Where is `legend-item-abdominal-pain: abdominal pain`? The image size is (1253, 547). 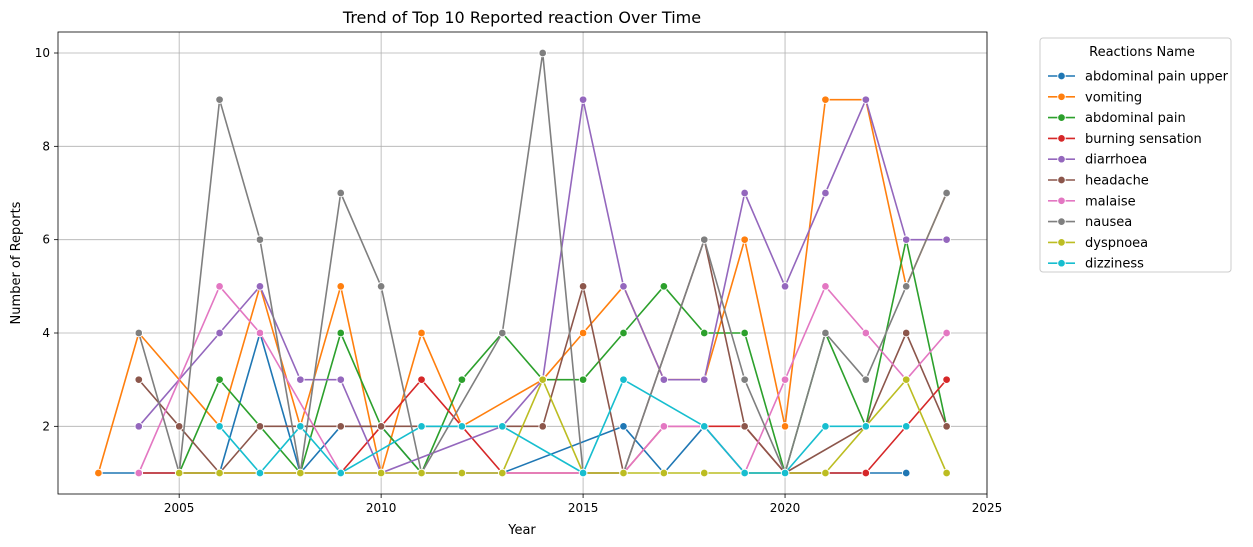 legend-item-abdominal-pain: abdominal pain is located at coordinates (1117, 118).